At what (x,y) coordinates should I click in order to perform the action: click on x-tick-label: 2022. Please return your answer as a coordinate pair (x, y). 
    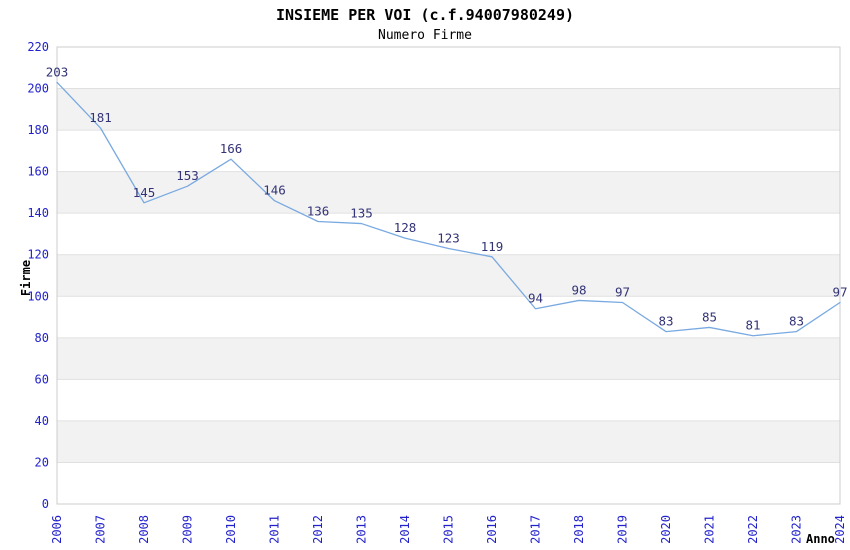
    Looking at the image, I should click on (753, 529).